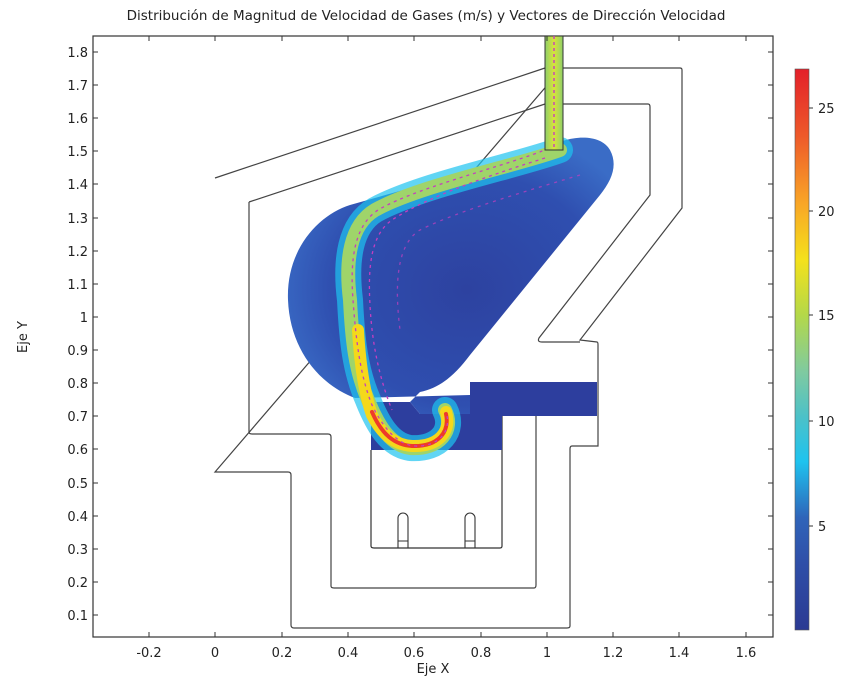  I want to click on svg-text: 15, so click(826, 316).